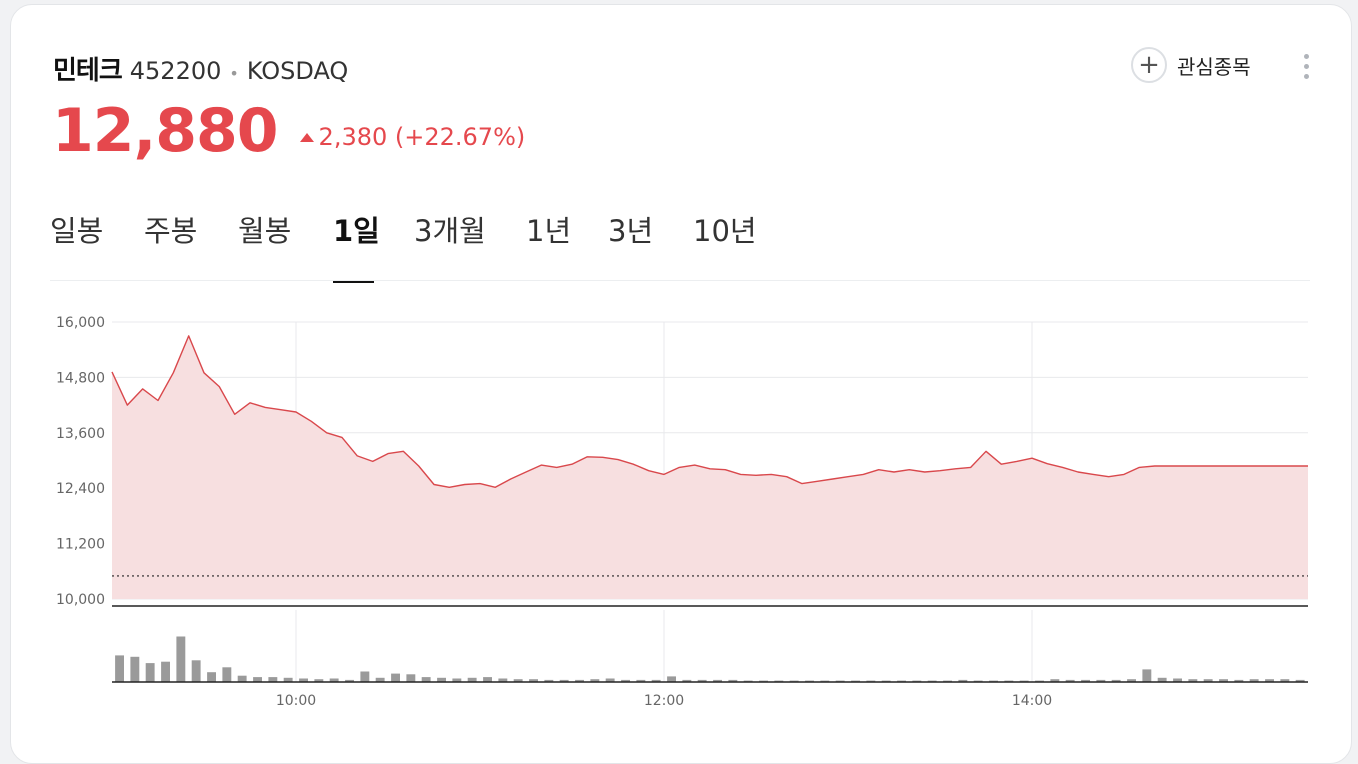 The image size is (1358, 764). I want to click on stock-header: 민테크 452200 • KOSDAQ, so click(200, 68).